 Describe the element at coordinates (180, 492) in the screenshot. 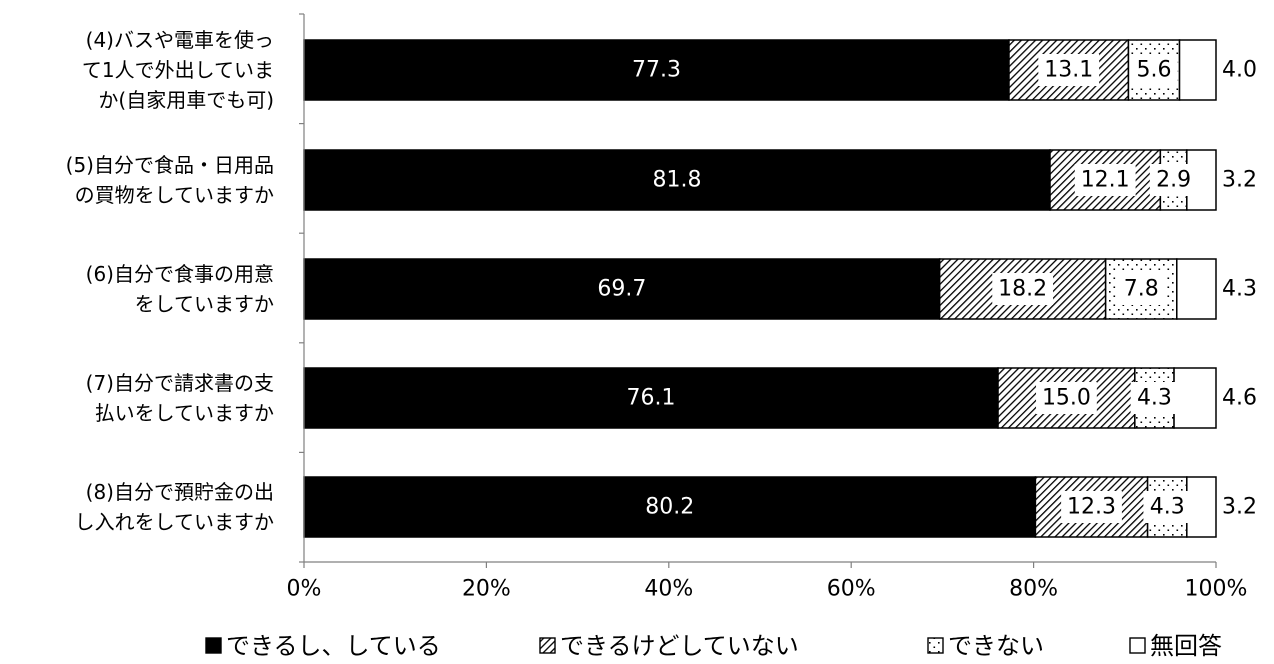

I see `category-label: (8)自分で預貯金の出` at that location.